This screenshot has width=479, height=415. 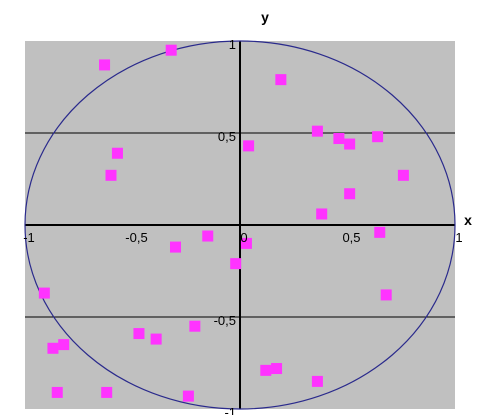 I want to click on y-tick-label-4: -1, so click(x=230, y=410).